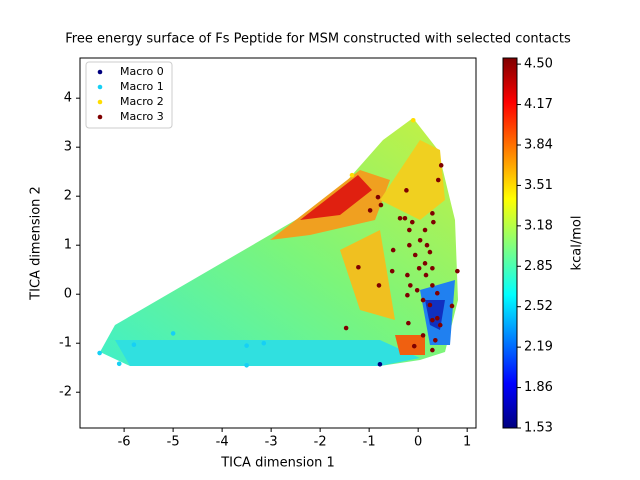 The width and height of the screenshot is (640, 480). Describe the element at coordinates (173, 442) in the screenshot. I see `x-tick-label: -5` at that location.